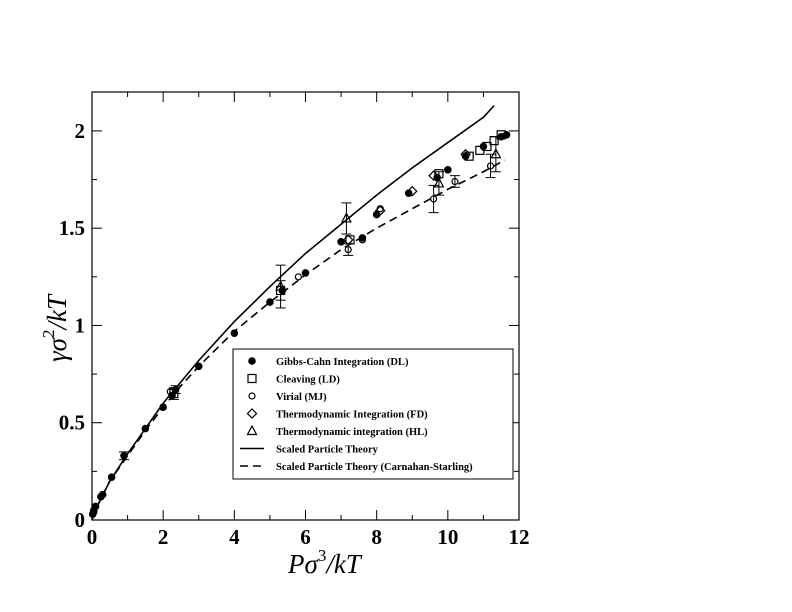 The image size is (792, 612). What do you see at coordinates (80, 520) in the screenshot?
I see `y-tick-label: 0` at bounding box center [80, 520].